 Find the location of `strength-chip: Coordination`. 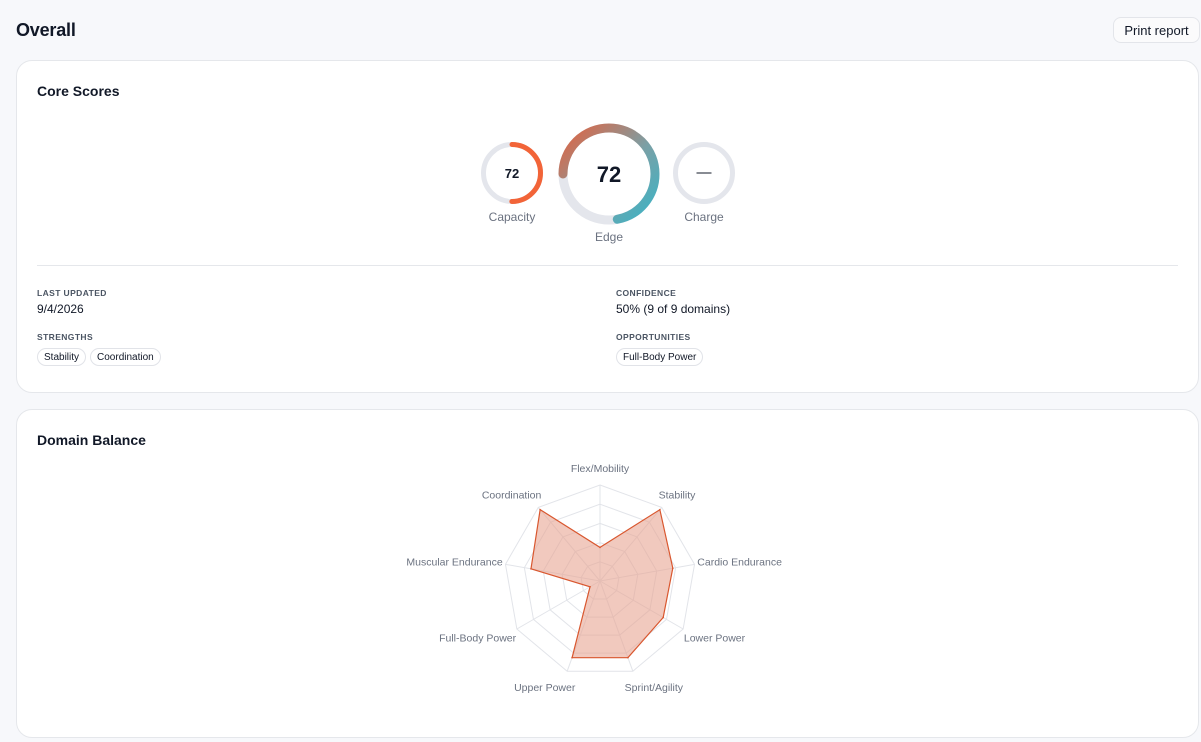

strength-chip: Coordination is located at coordinates (125, 357).